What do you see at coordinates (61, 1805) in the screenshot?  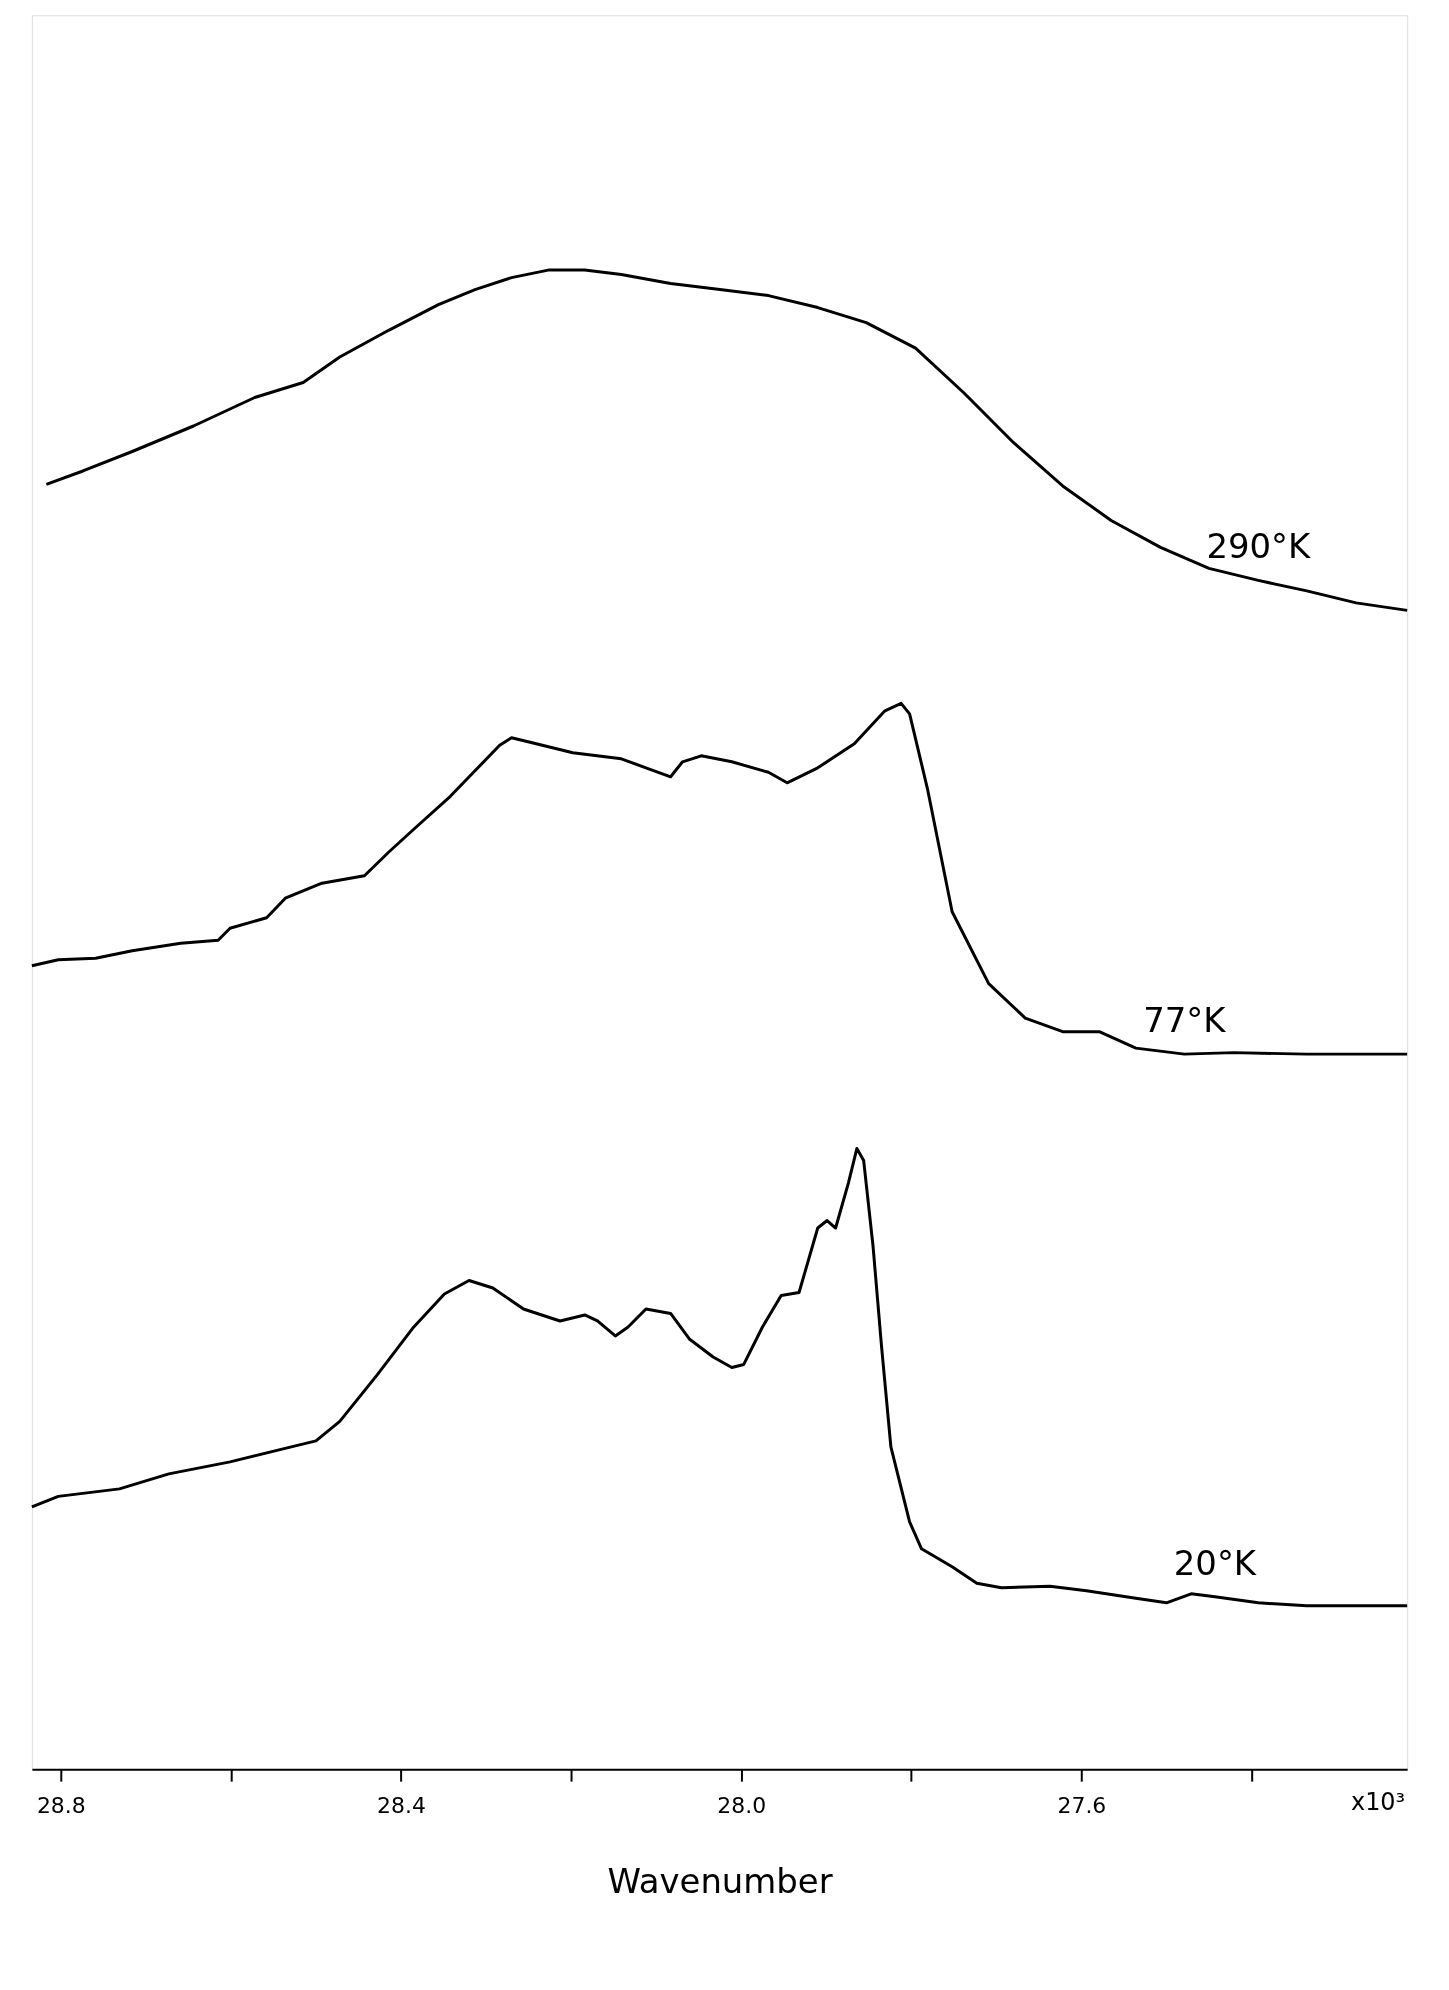 I see `x-tick-label: 28.8` at bounding box center [61, 1805].